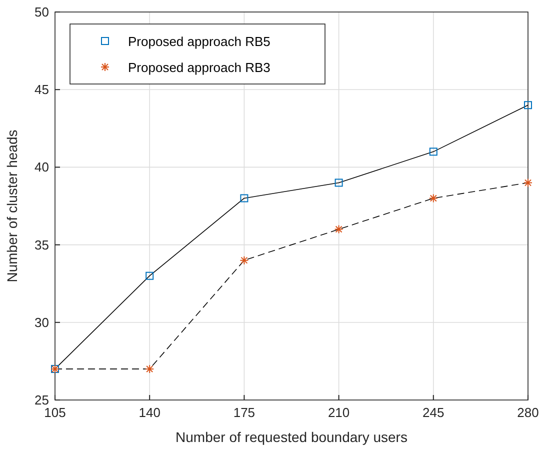 This screenshot has height=455, width=540. Describe the element at coordinates (55, 412) in the screenshot. I see `x-tick-label: 105` at that location.